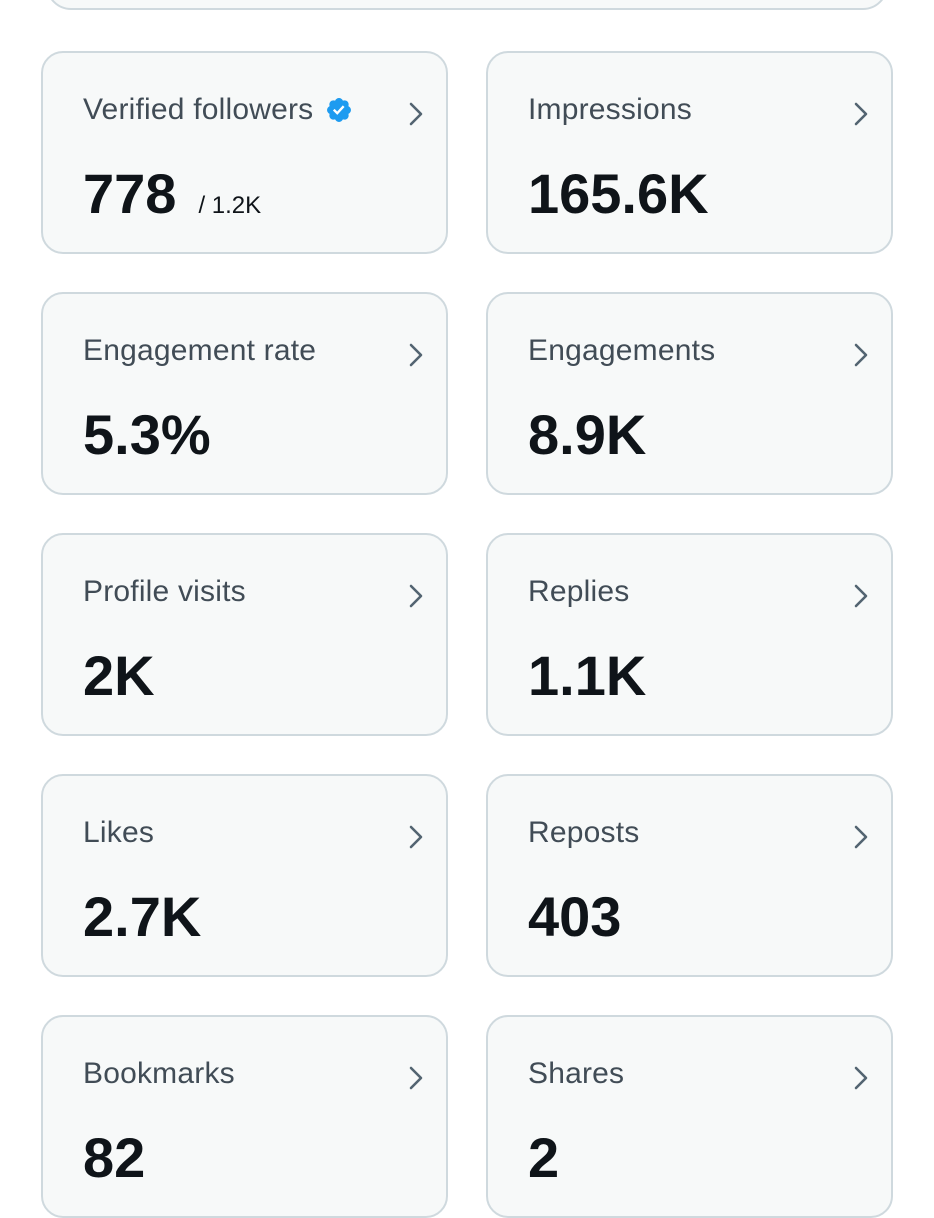  What do you see at coordinates (159, 1073) in the screenshot?
I see `metric-label: Bookmarks` at bounding box center [159, 1073].